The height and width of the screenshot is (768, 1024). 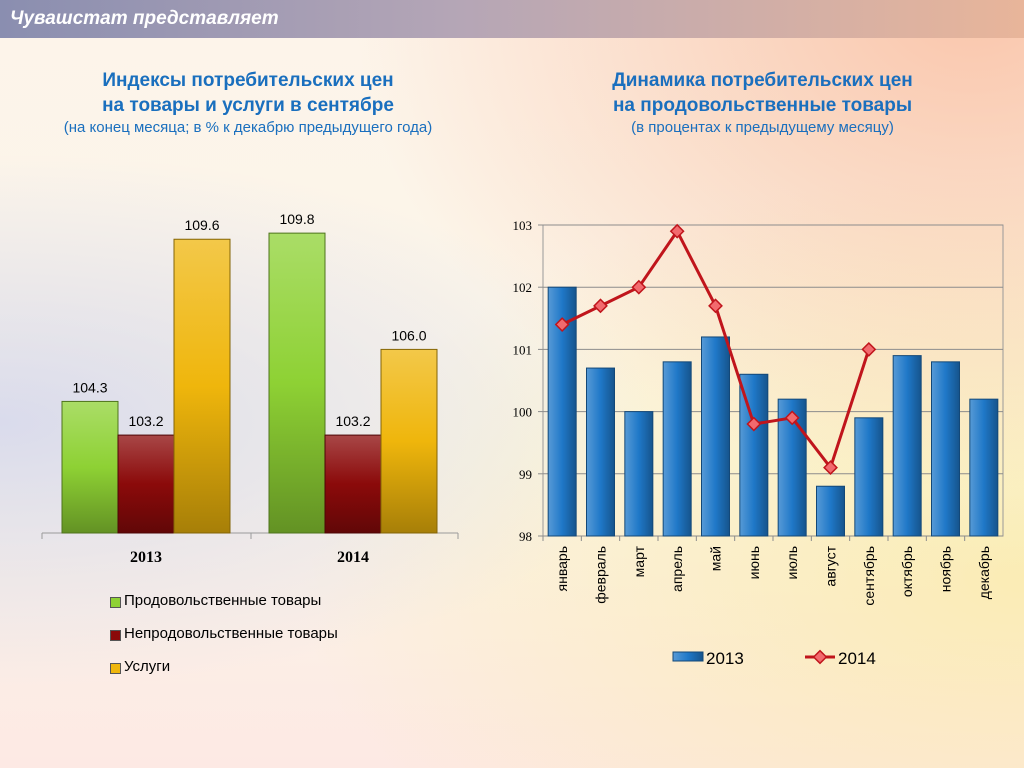 I want to click on bar-value-label: 106.0, so click(x=408, y=335).